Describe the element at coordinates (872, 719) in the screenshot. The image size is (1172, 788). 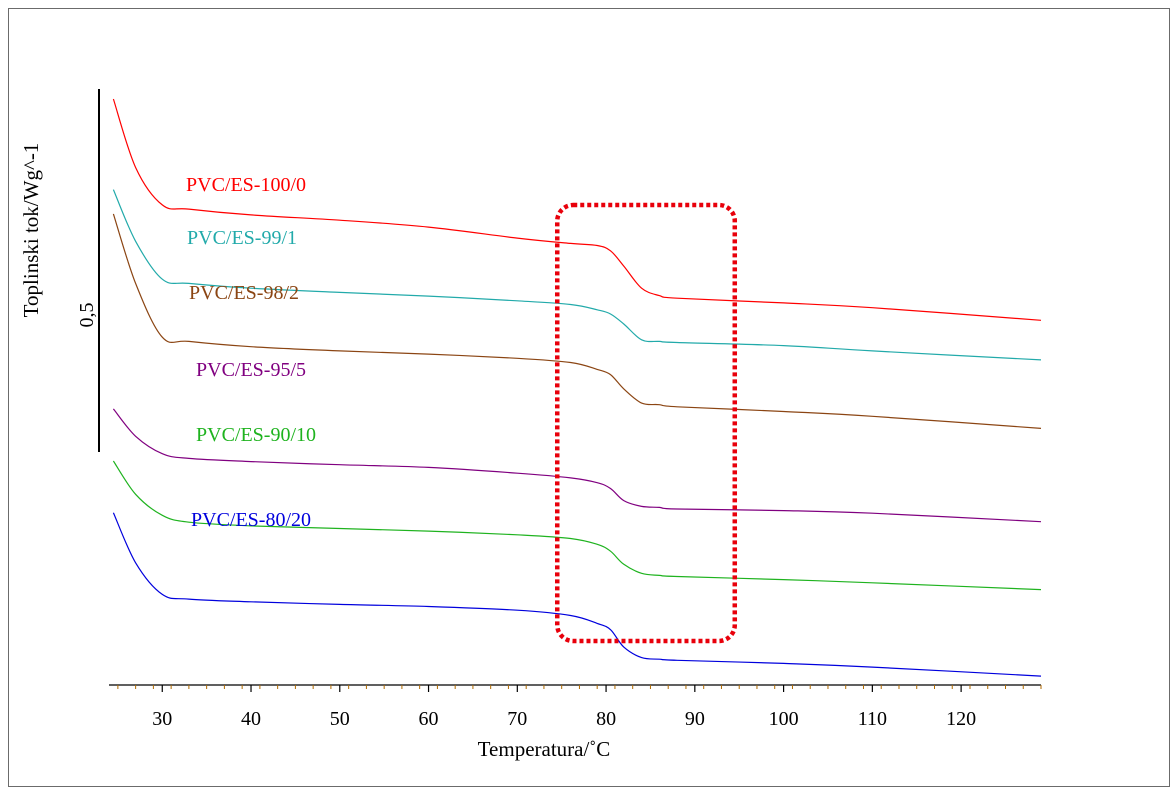
I see `x-tick-label: 110` at that location.